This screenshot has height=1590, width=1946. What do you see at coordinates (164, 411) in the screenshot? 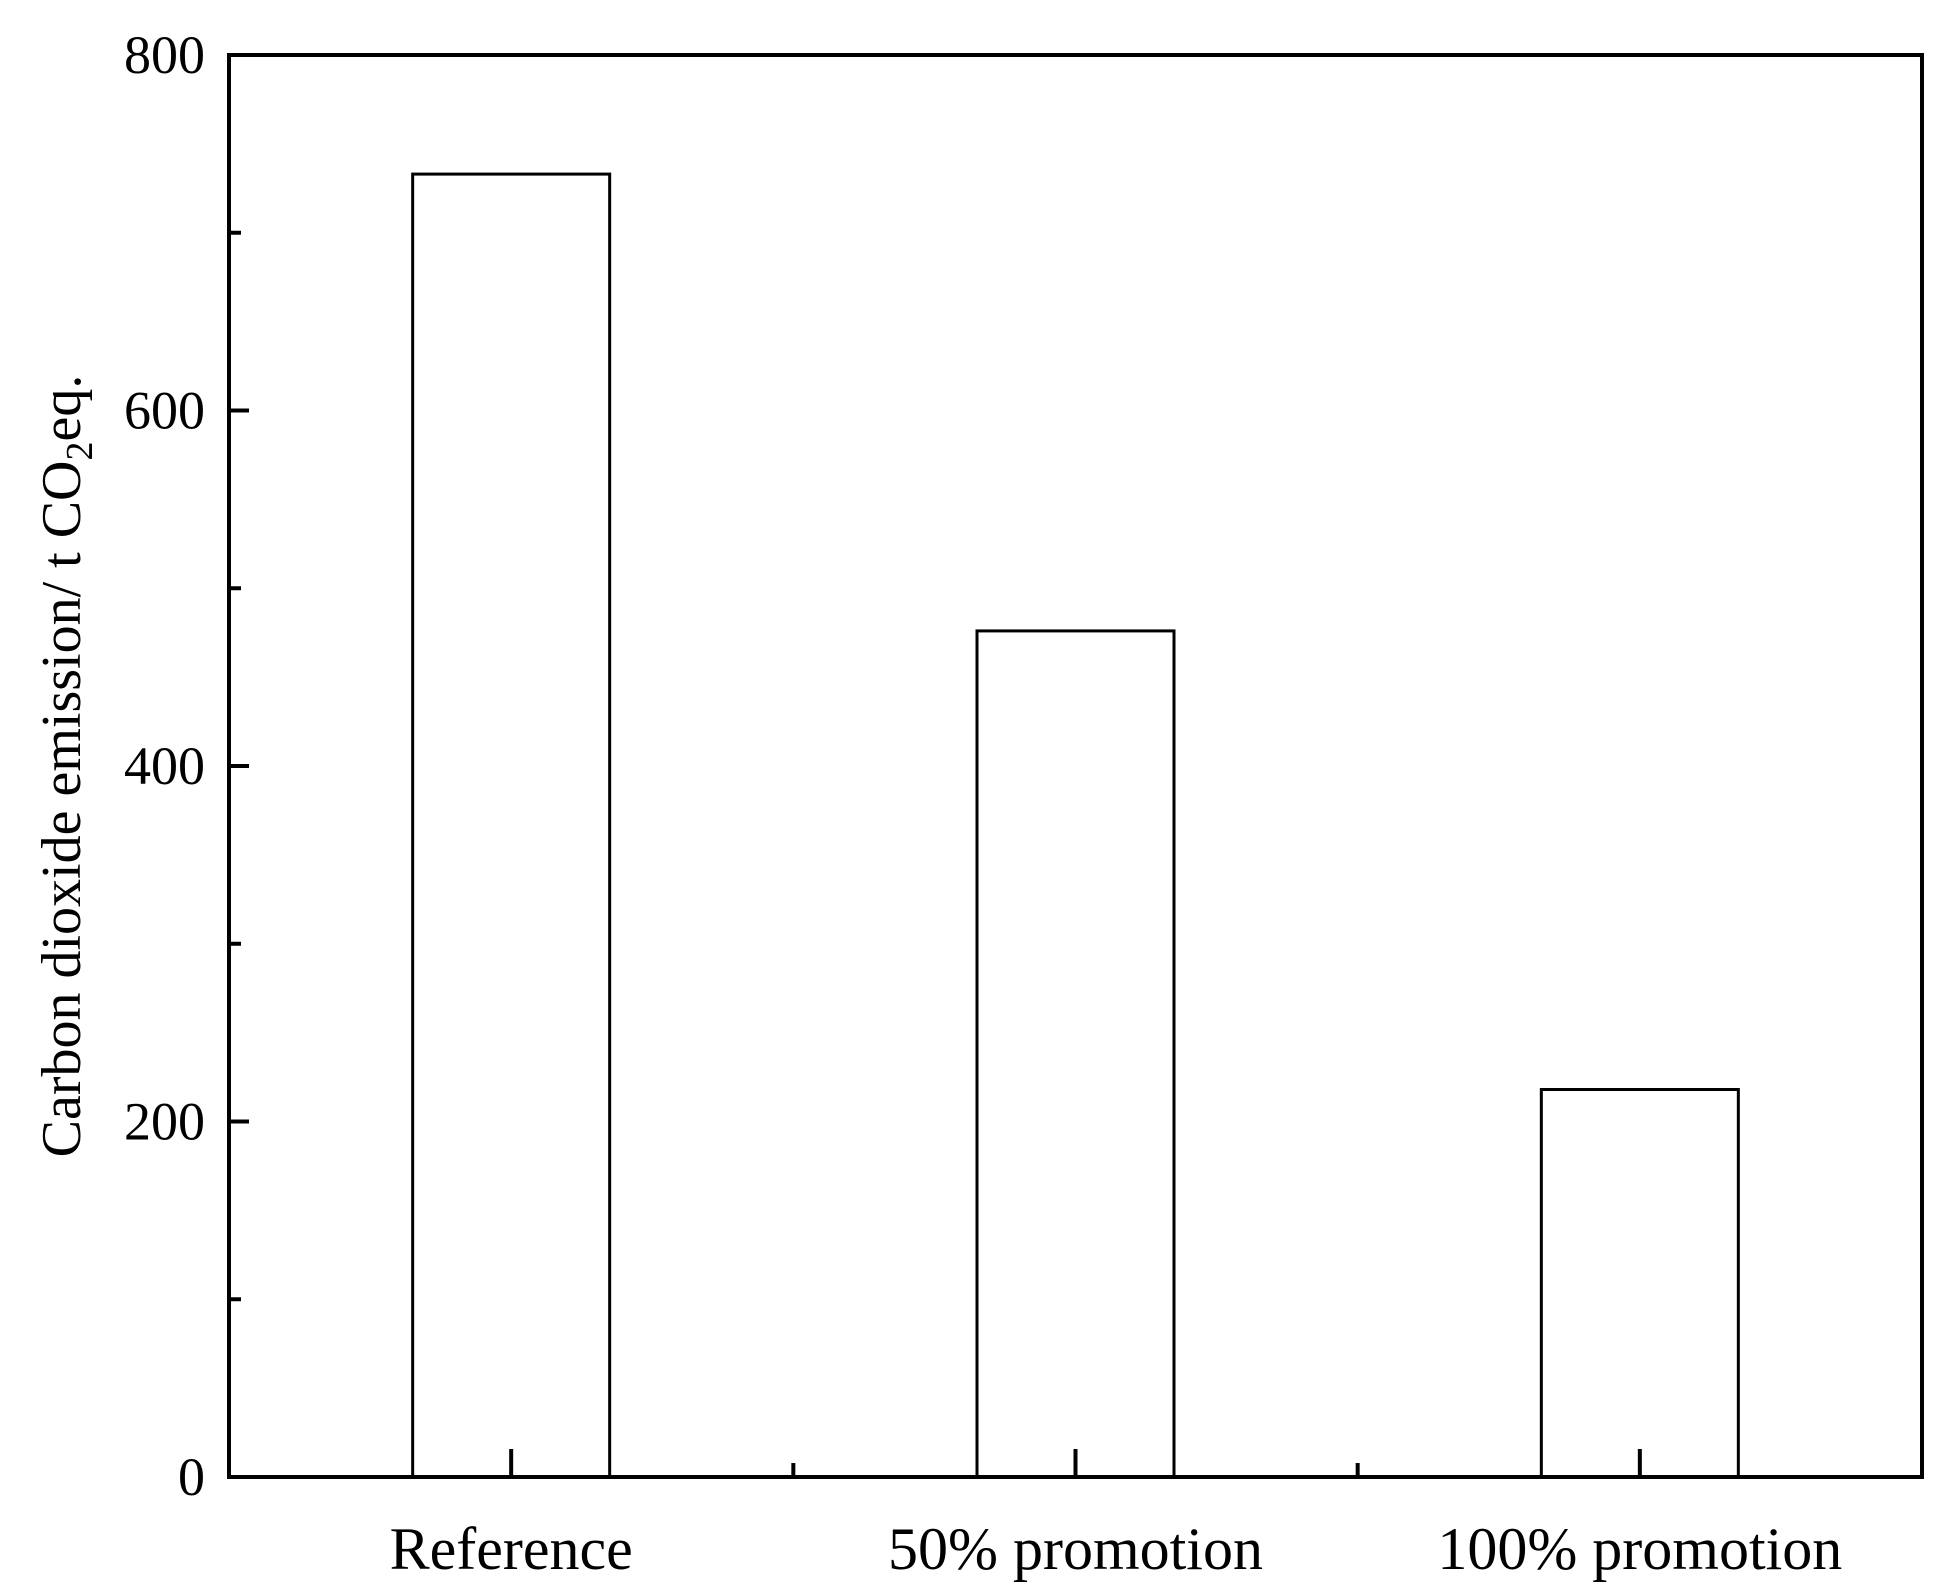
I see `y-tick-label: 600` at bounding box center [164, 411].